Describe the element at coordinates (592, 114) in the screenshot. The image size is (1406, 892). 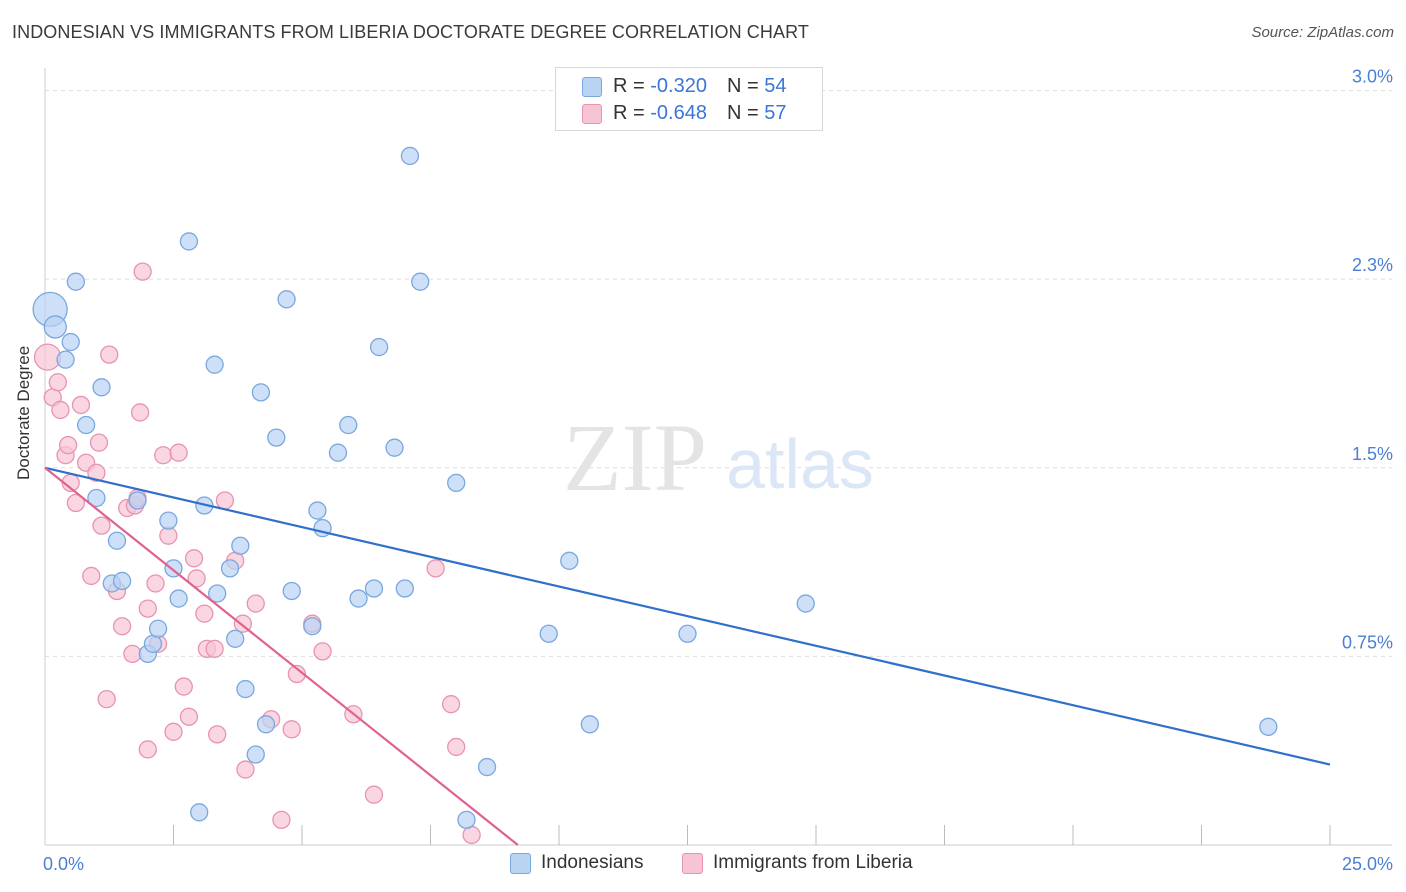
I see `legend-swatch-pink` at that location.